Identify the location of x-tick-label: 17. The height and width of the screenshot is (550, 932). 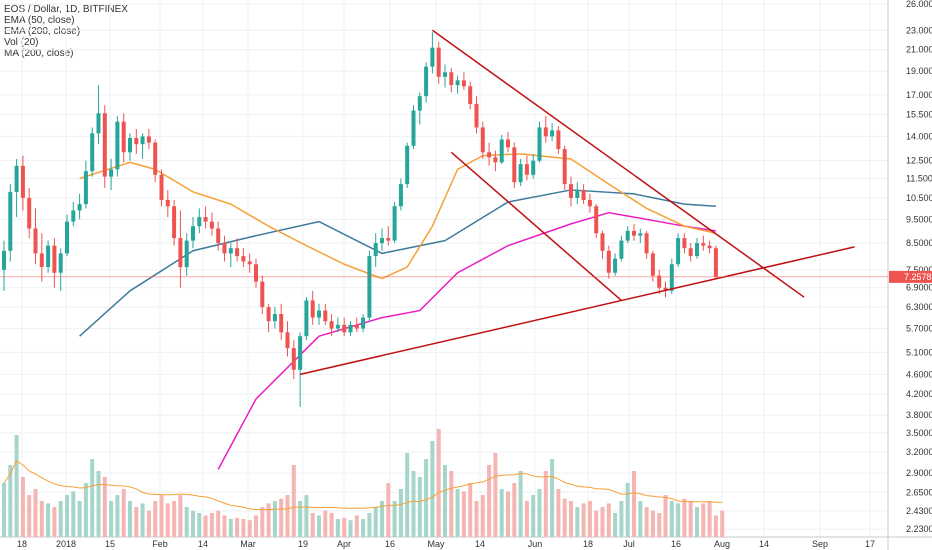
(870, 544).